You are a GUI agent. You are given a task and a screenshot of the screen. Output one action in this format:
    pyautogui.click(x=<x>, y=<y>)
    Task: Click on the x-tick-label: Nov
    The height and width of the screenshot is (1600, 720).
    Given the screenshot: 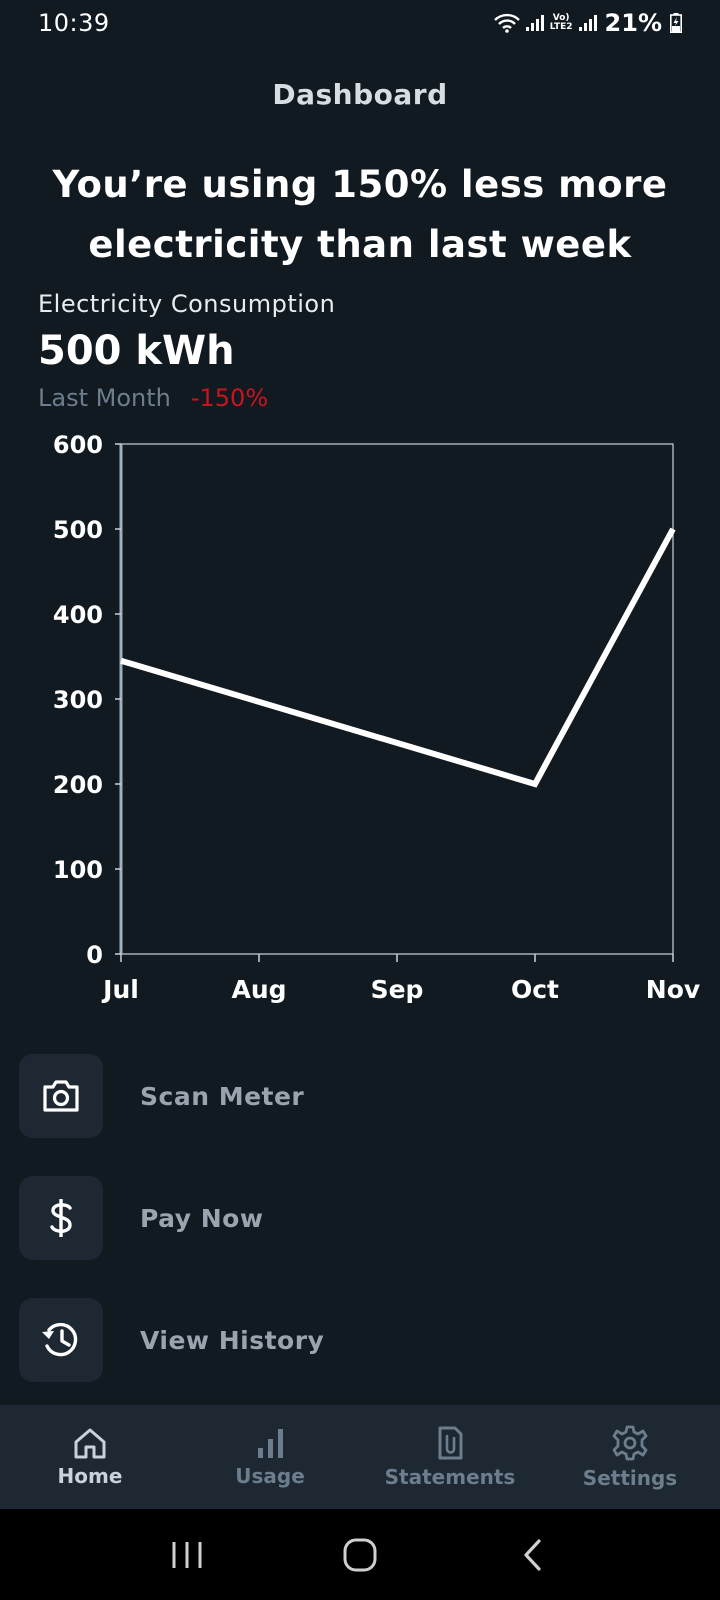 What is the action you would take?
    pyautogui.click(x=673, y=989)
    